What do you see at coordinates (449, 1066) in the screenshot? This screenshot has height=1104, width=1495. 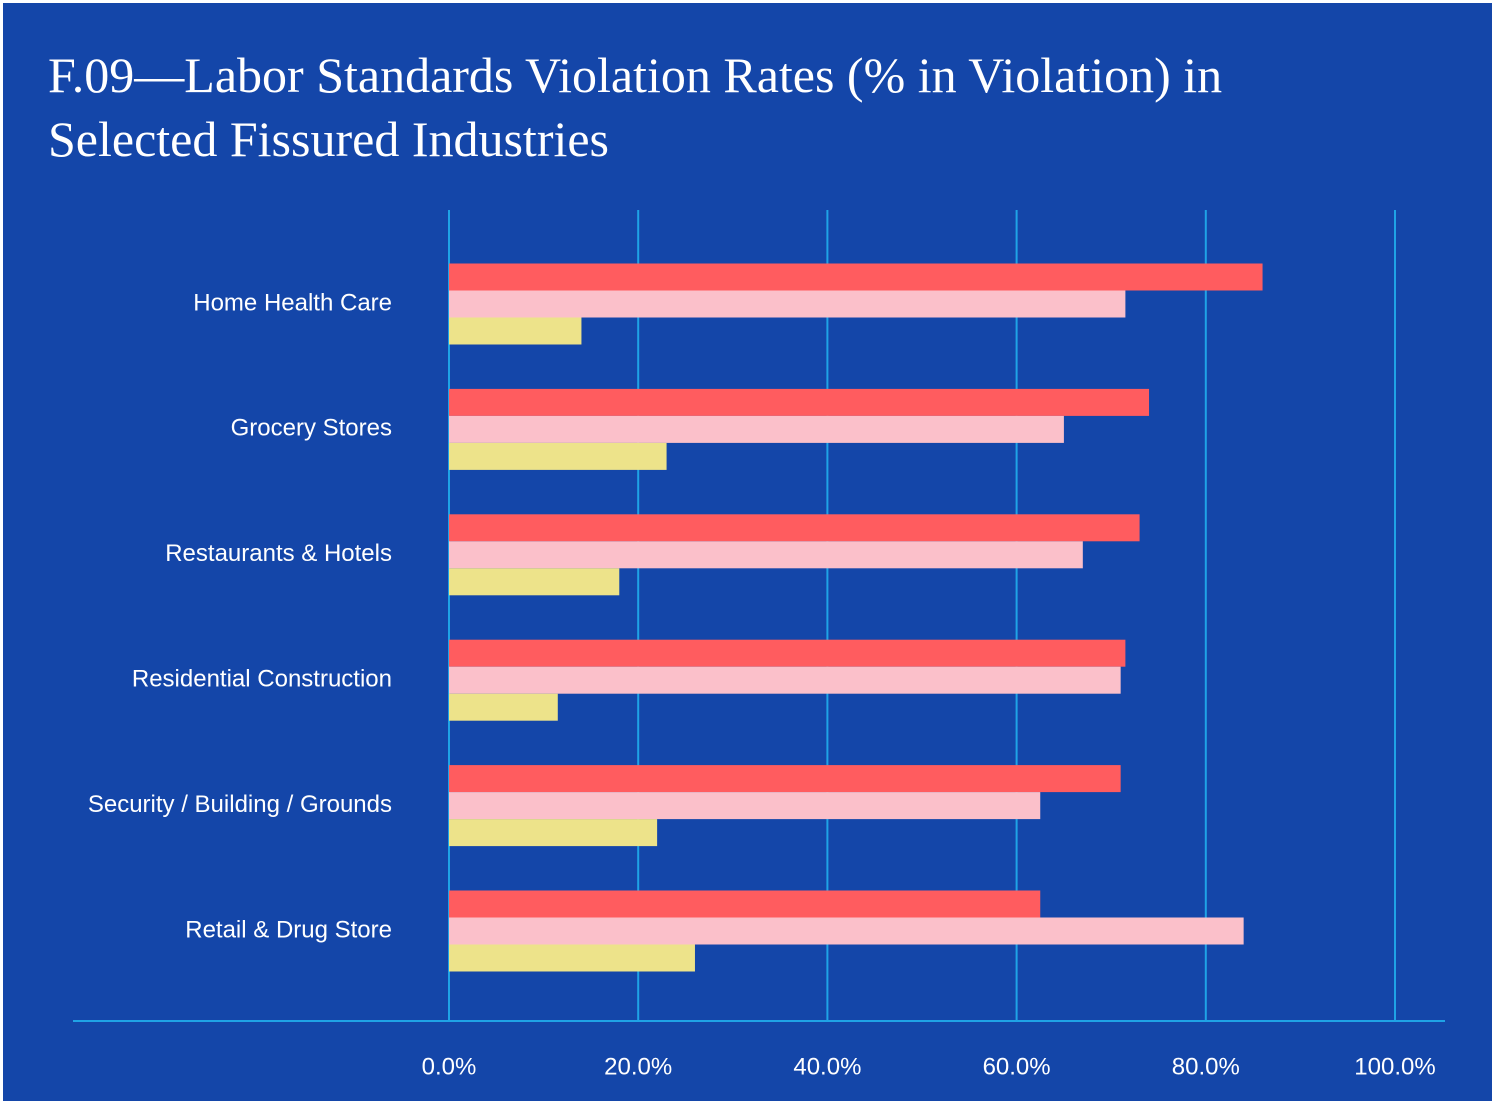 I see `x-tick-label: 0.0%` at bounding box center [449, 1066].